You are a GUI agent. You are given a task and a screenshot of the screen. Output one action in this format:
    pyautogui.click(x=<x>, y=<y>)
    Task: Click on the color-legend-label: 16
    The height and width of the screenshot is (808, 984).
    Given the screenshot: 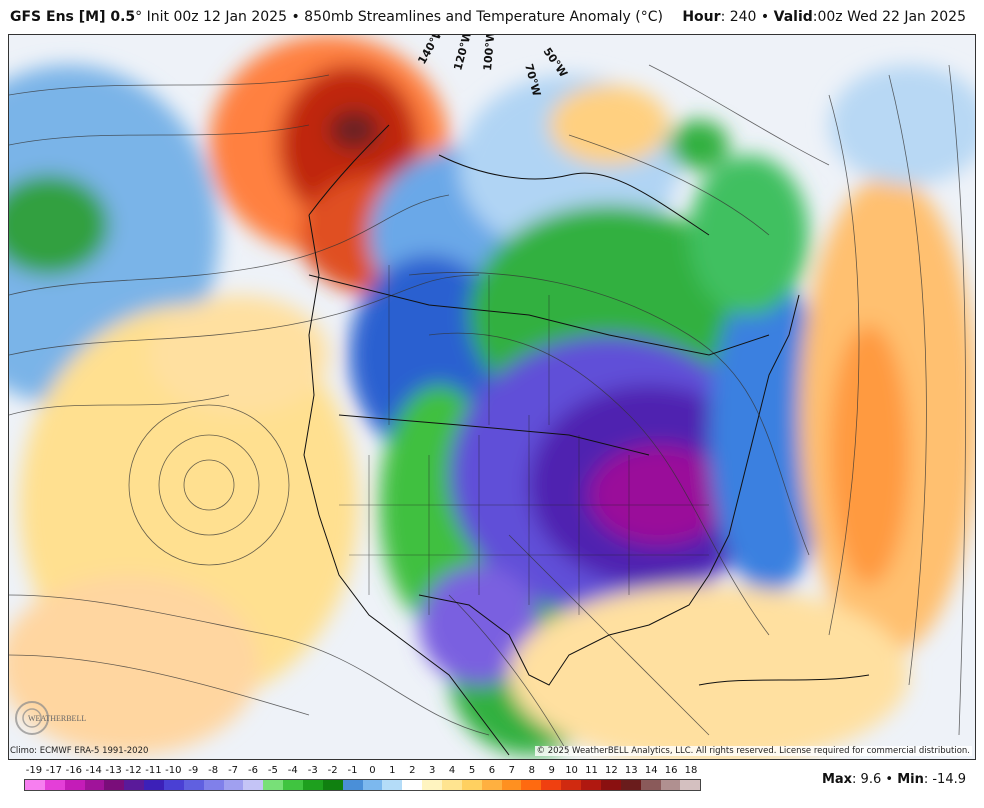 What is the action you would take?
    pyautogui.click(x=671, y=770)
    